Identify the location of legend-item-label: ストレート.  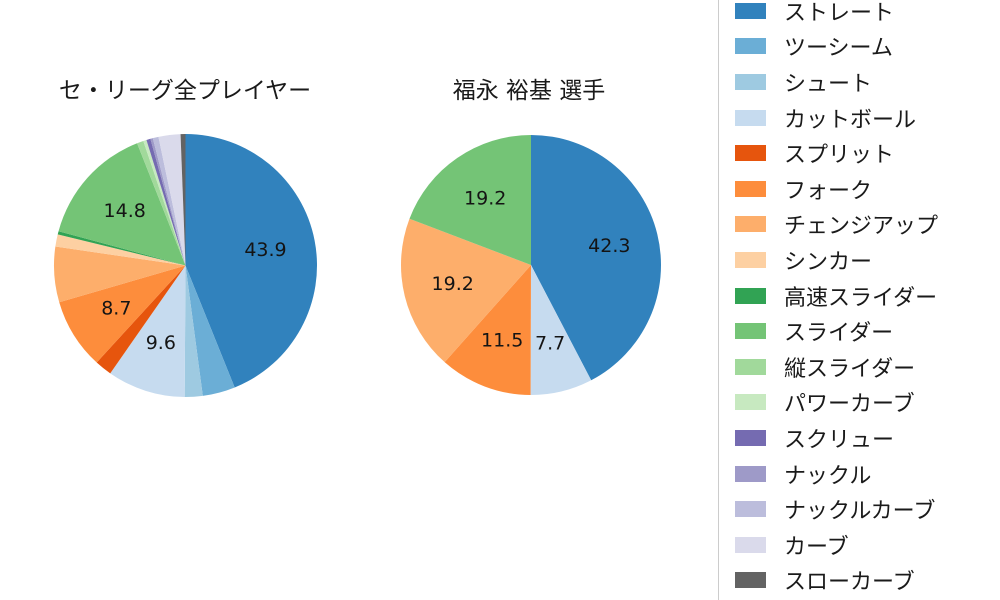
(839, 13).